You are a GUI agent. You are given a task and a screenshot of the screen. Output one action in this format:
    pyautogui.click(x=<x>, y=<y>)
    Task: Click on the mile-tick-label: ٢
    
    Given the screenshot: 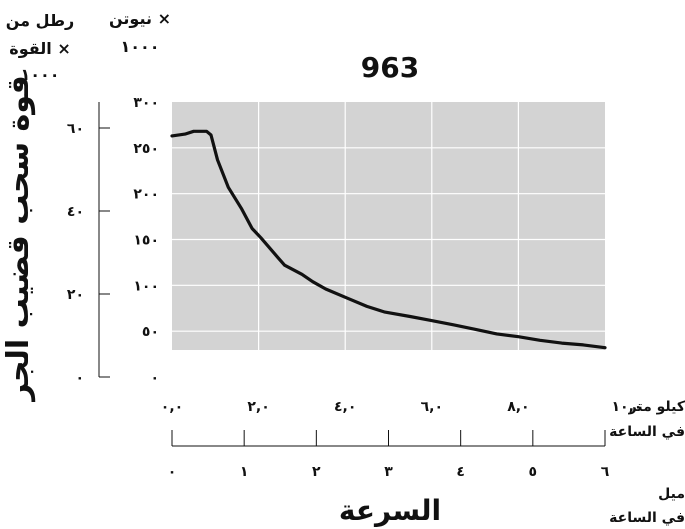 What is the action you would take?
    pyautogui.click(x=316, y=472)
    